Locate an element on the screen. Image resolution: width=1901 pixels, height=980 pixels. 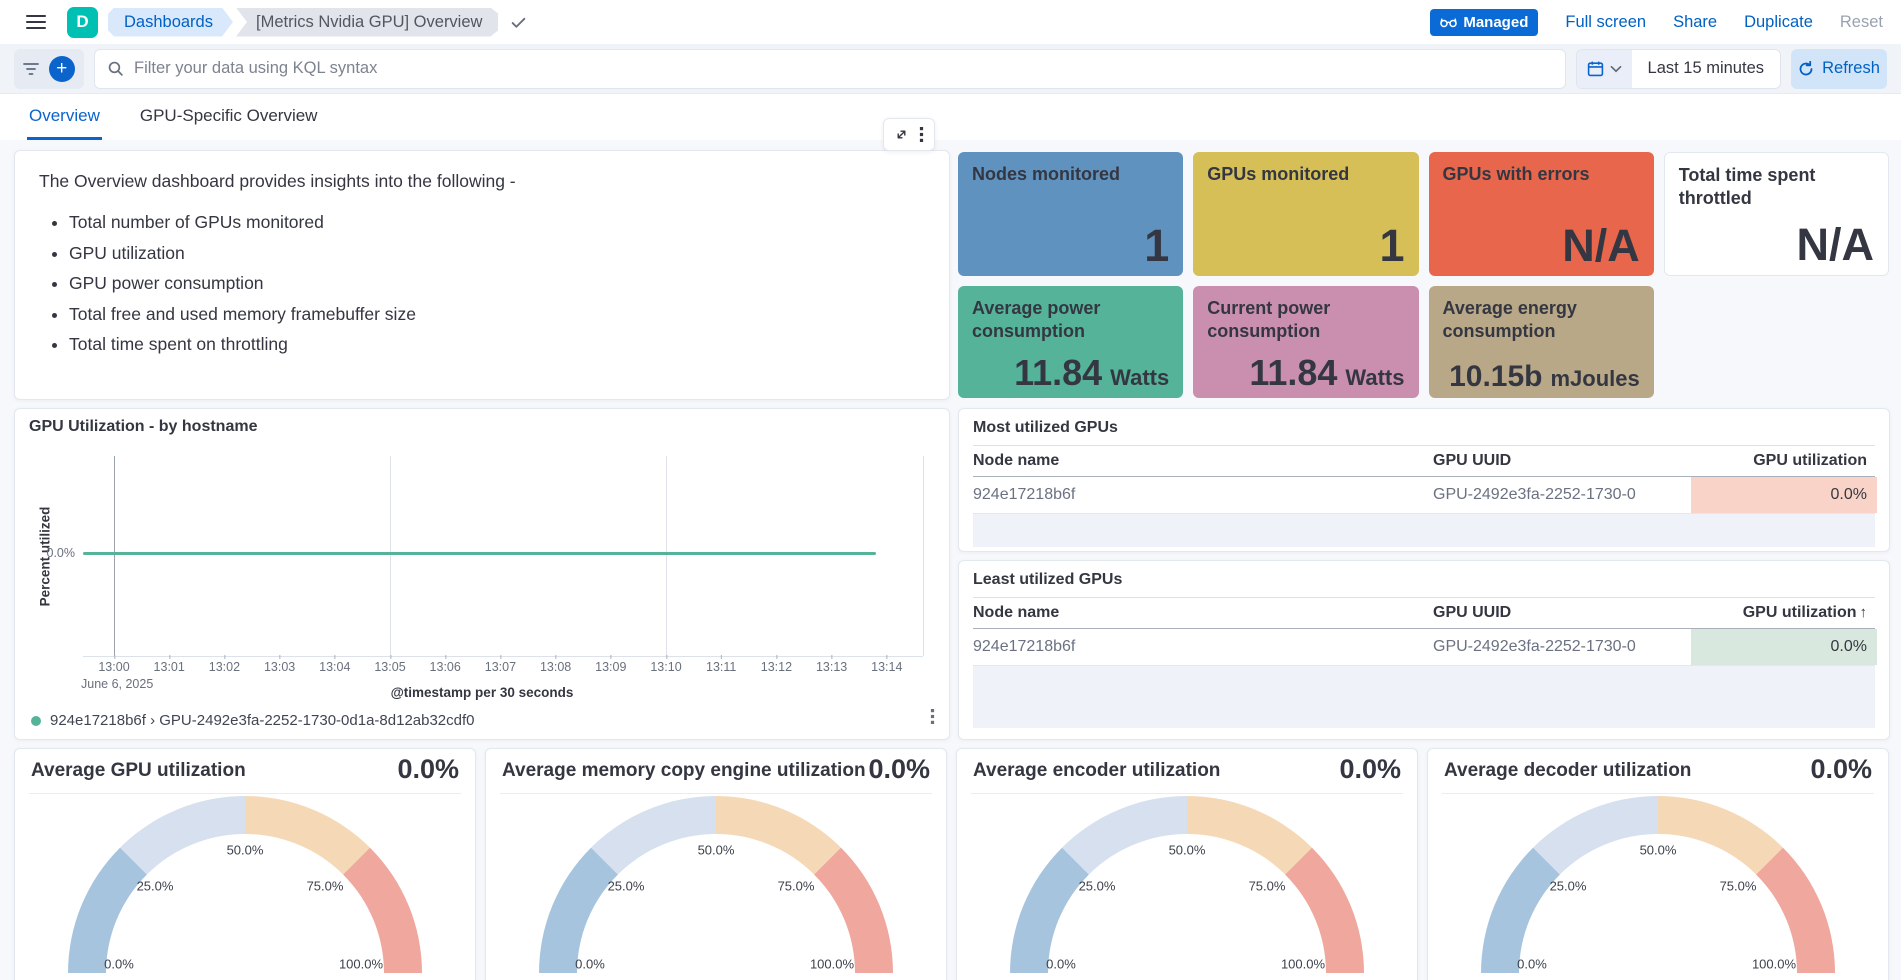
refresh-icon is located at coordinates (1806, 68).